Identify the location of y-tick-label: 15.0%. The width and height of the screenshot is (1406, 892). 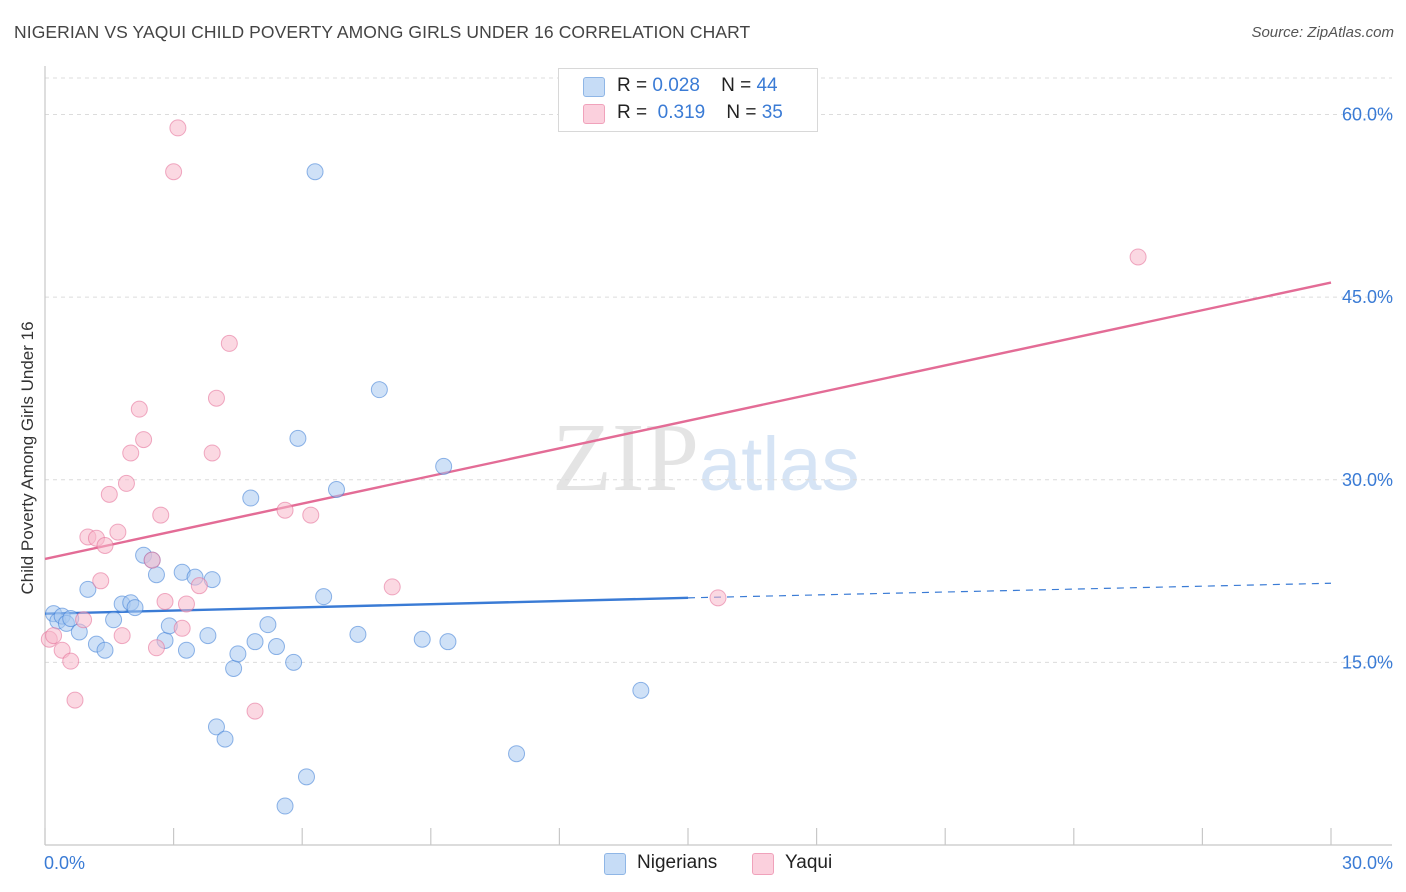
(1367, 662).